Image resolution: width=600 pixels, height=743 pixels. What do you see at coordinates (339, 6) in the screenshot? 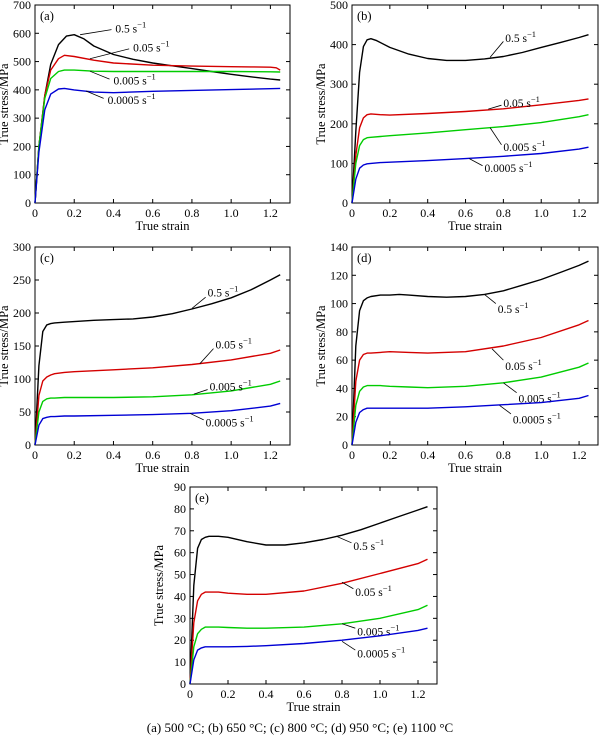
I see `y-tick-label: 500` at bounding box center [339, 6].